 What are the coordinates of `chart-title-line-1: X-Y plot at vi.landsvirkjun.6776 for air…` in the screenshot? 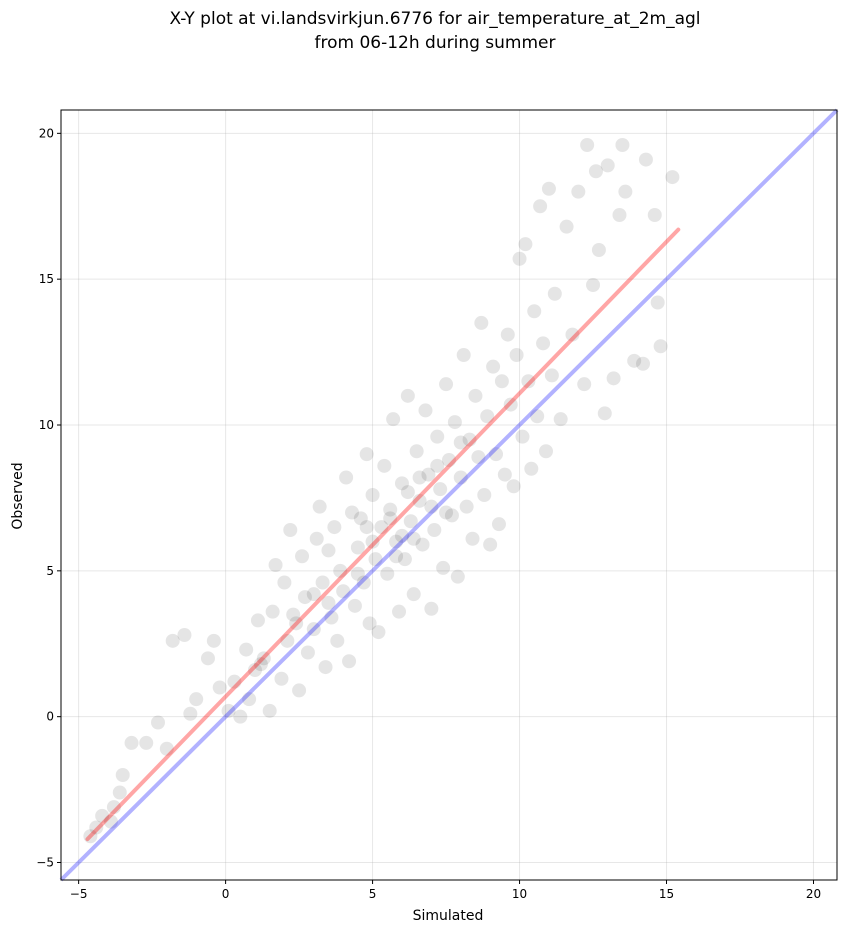 It's located at (434, 19).